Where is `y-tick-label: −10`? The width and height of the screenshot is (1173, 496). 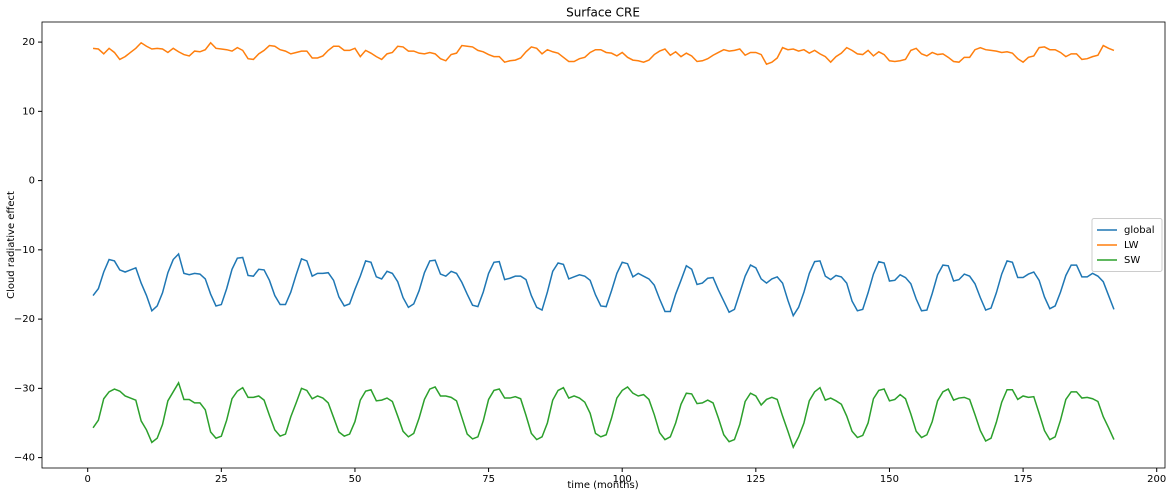
y-tick-label: −10 is located at coordinates (24, 250).